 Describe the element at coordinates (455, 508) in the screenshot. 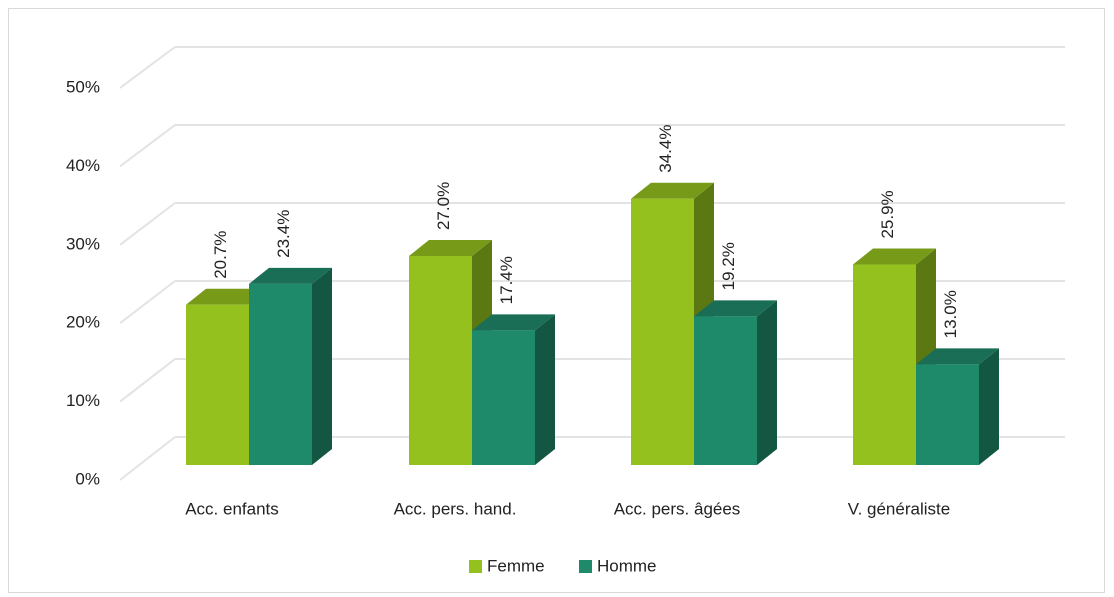

I see `x-tick-label: Acc. pers. hand.` at that location.